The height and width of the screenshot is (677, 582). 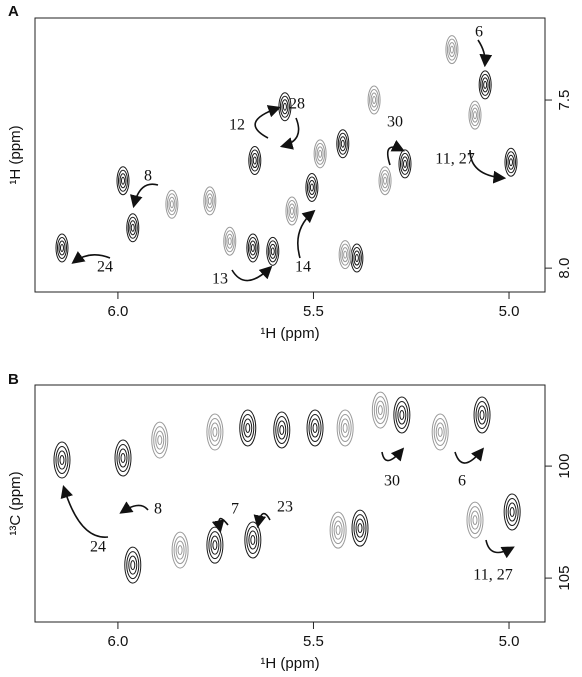 What do you see at coordinates (15, 503) in the screenshot?
I see `y-axis-label: ¹³C (ppm)` at bounding box center [15, 503].